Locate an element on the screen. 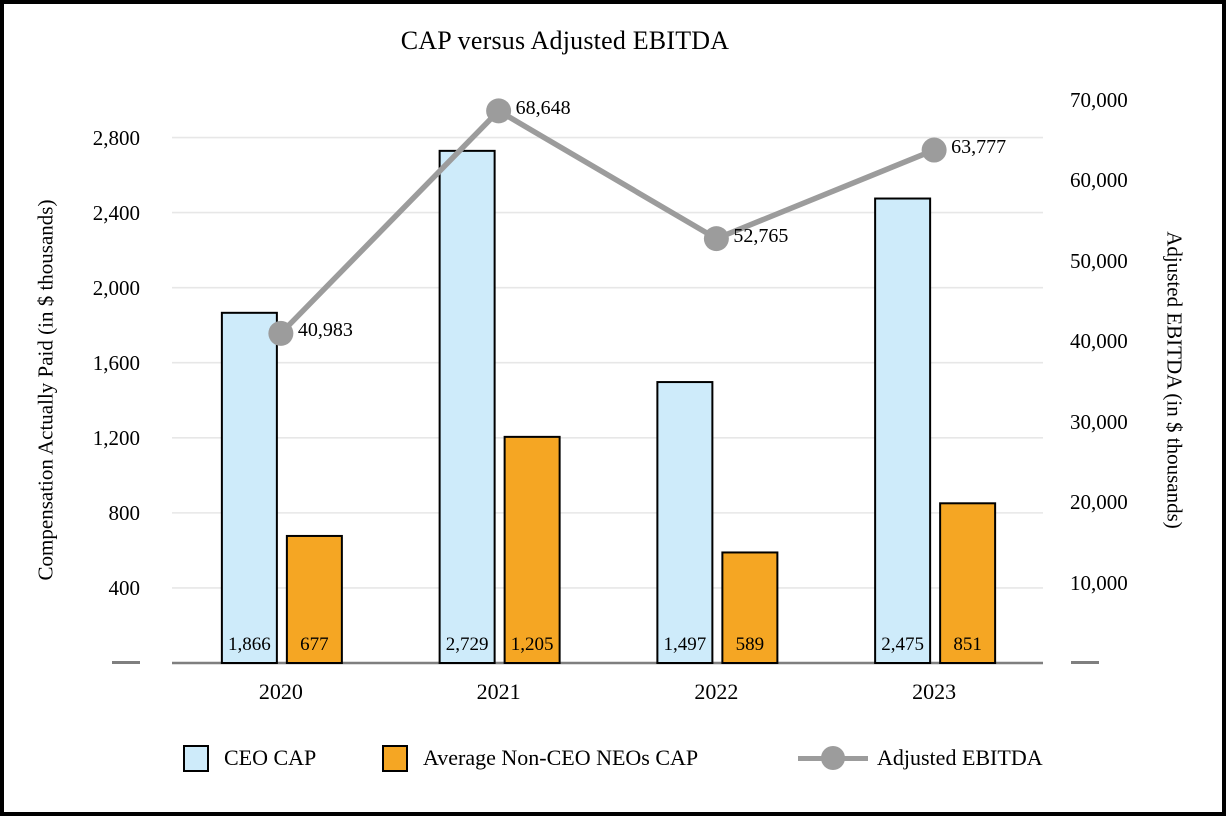  bar-value-label: 589 is located at coordinates (750, 644).